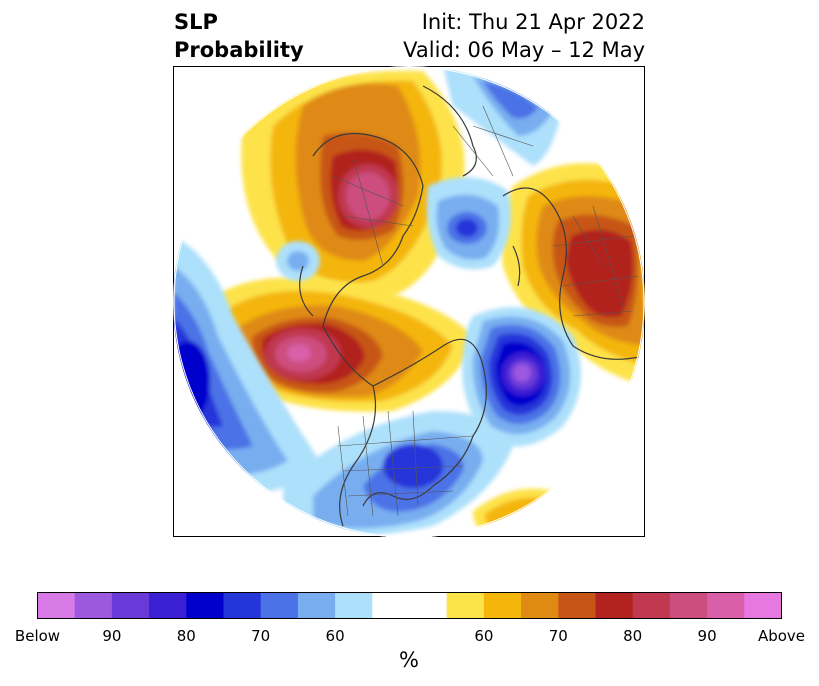 The height and width of the screenshot is (686, 819). I want to click on colorbar-frame, so click(409, 605).